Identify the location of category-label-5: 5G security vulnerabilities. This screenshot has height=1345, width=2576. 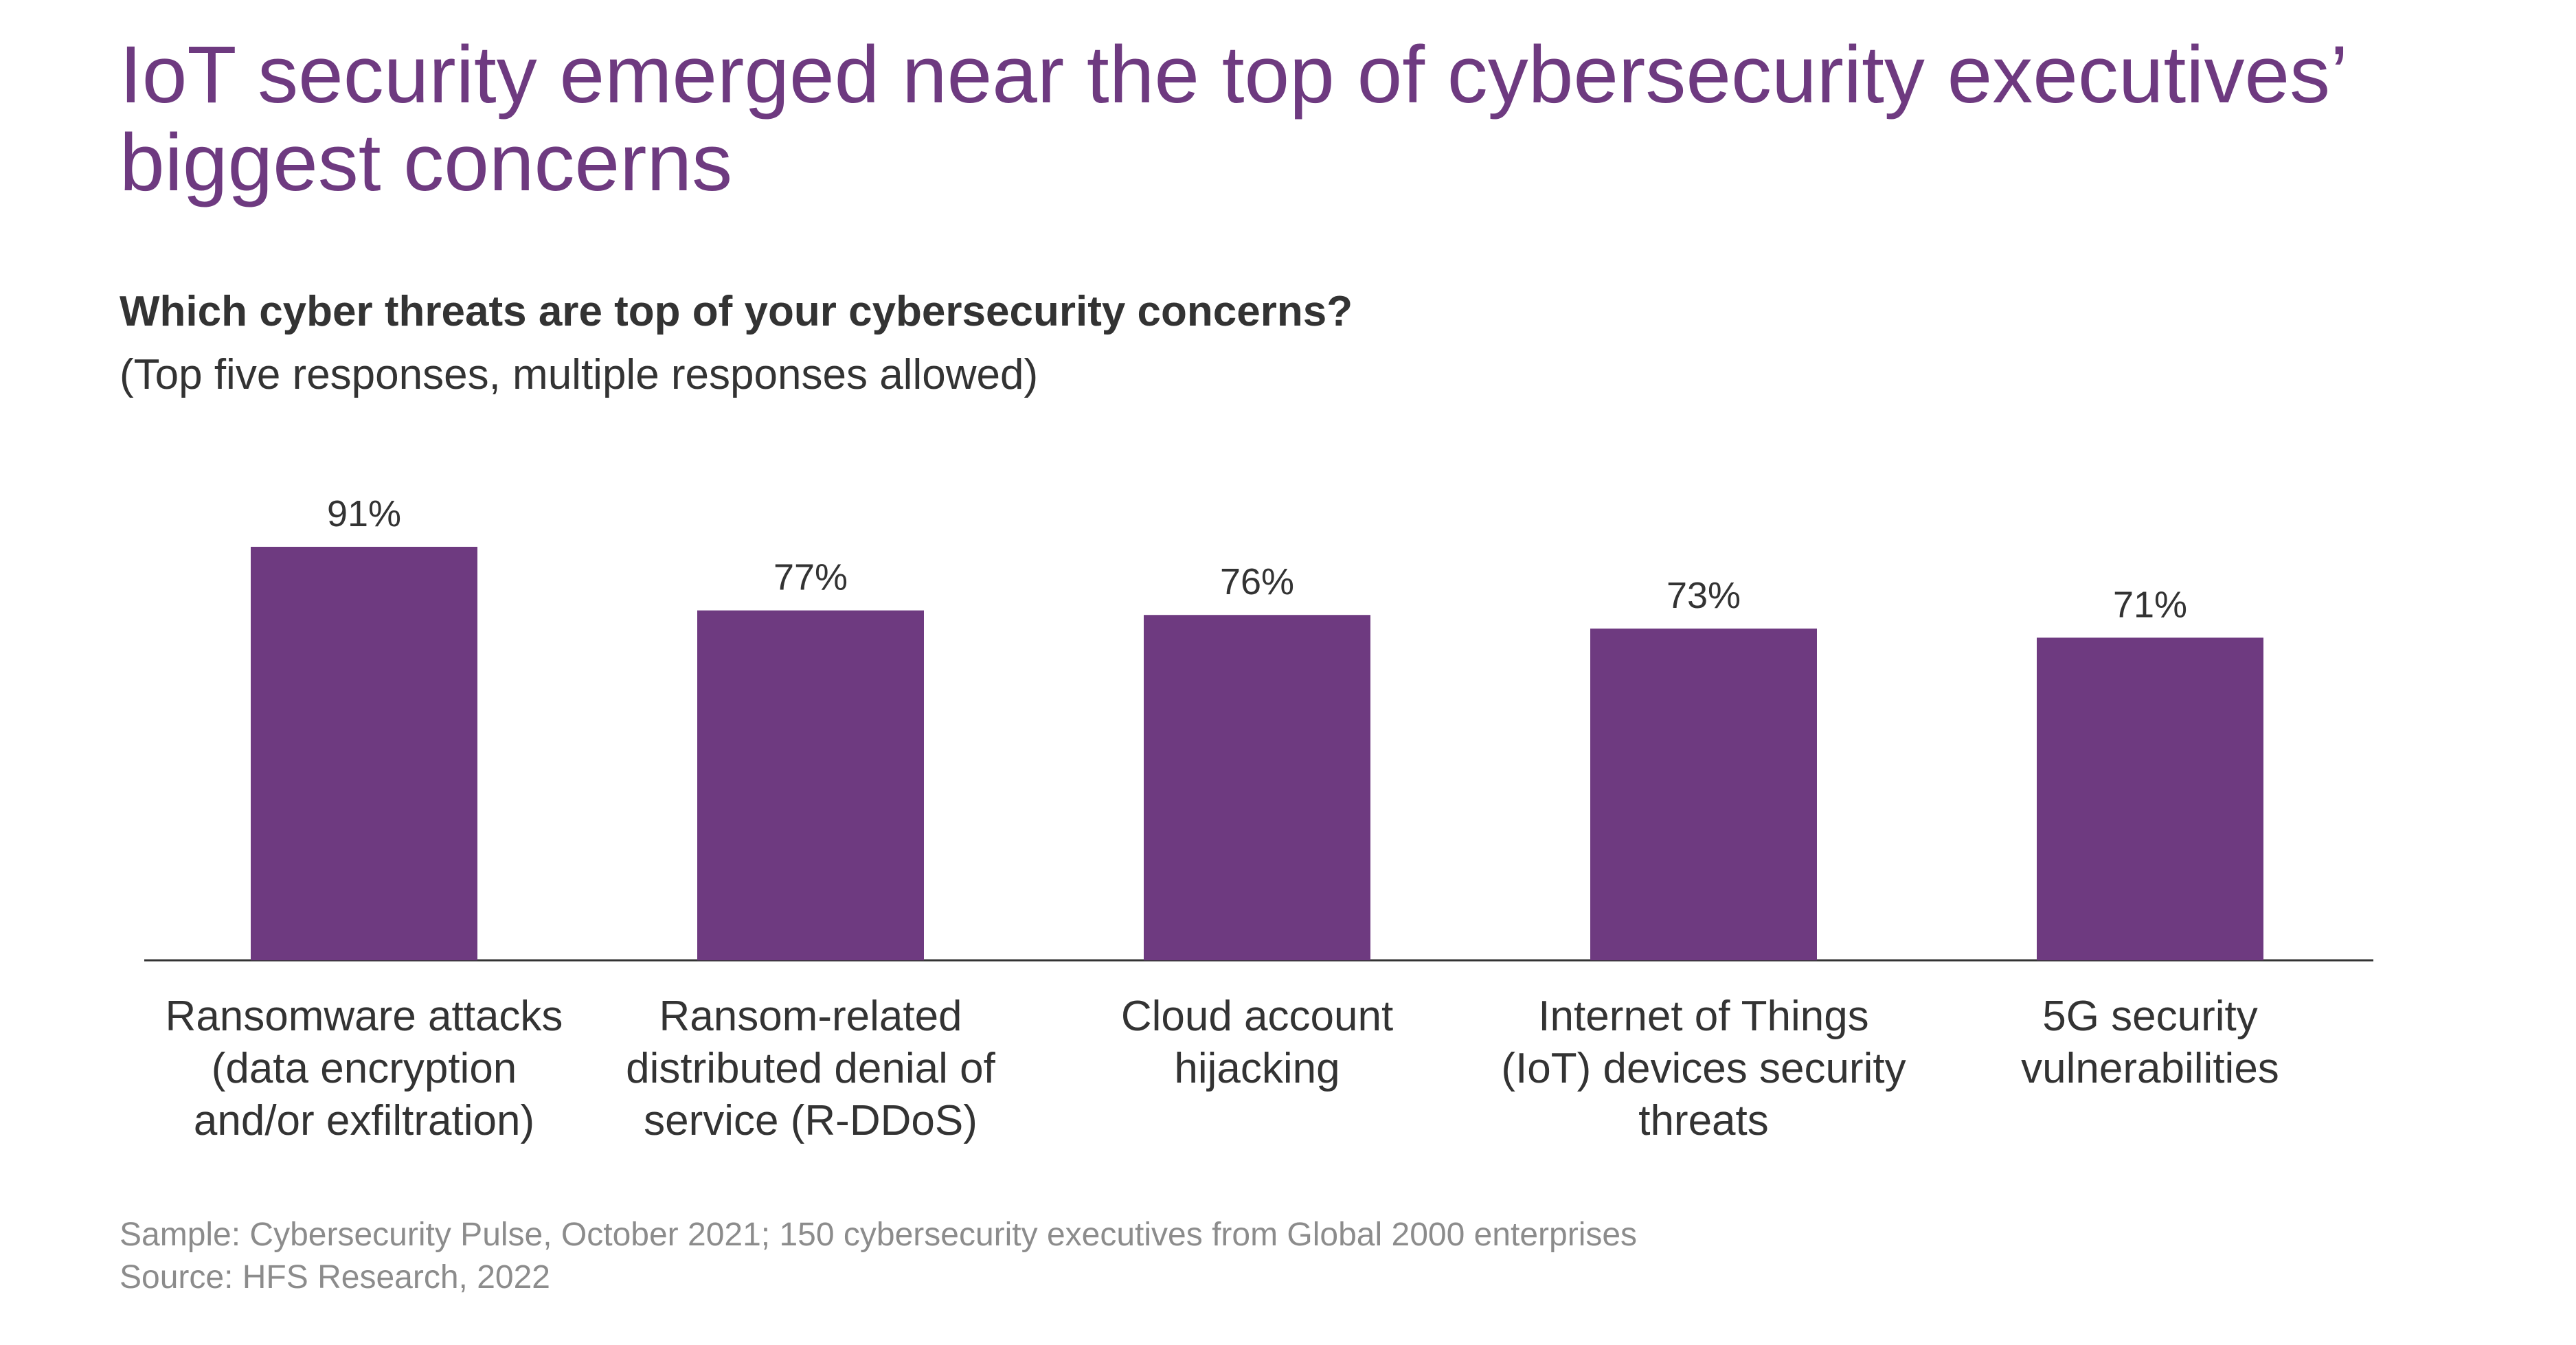
(2150, 1042).